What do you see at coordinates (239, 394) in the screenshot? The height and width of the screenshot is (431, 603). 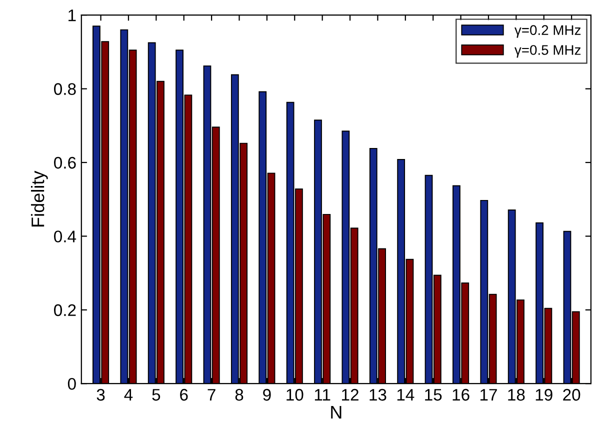 I see `x-tick-label: 8` at bounding box center [239, 394].